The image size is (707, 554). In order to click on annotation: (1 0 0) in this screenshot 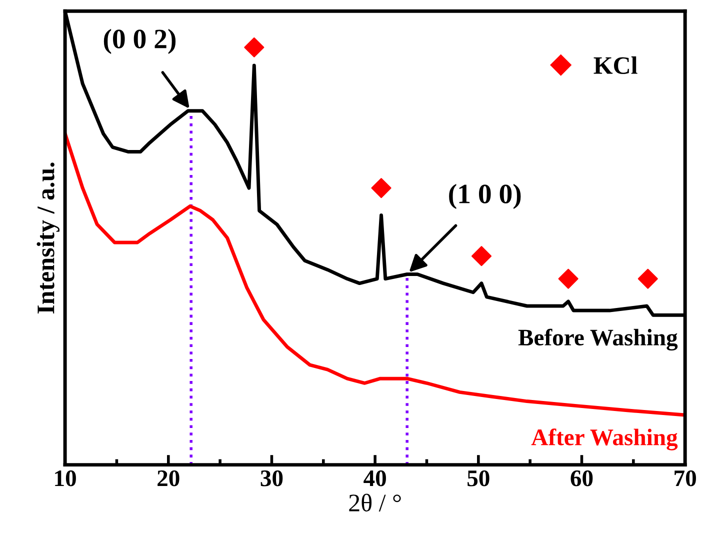, I will do `click(485, 197)`.